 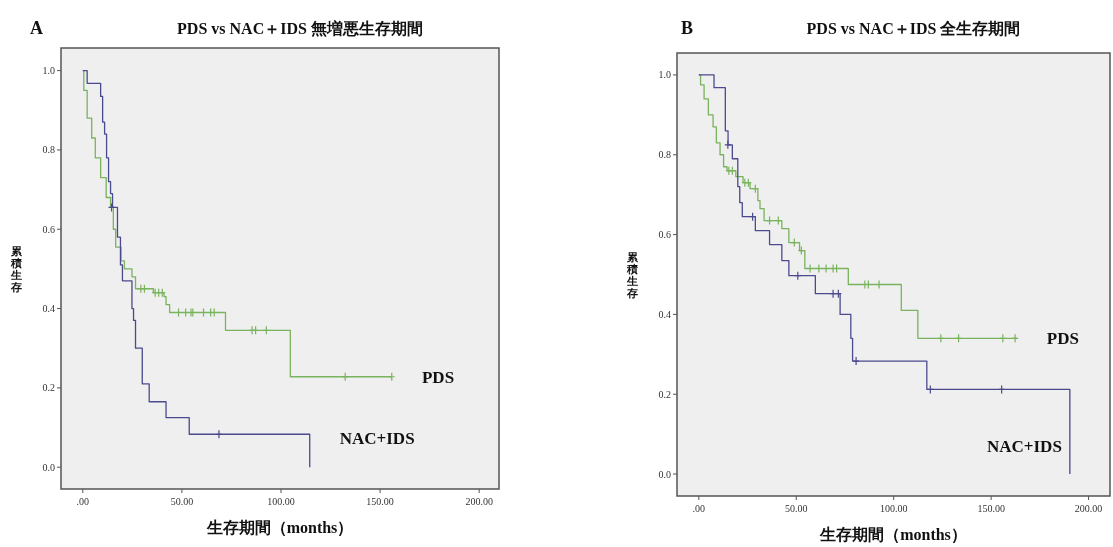 I want to click on text: B, so click(x=687, y=28).